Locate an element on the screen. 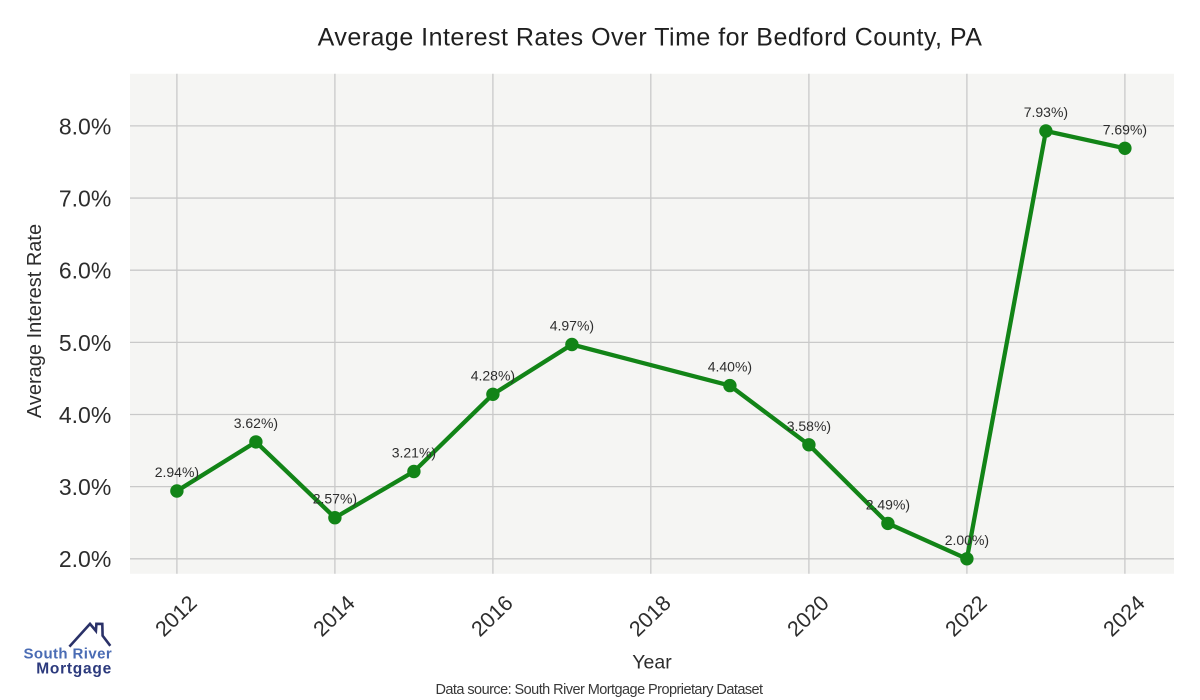 Image resolution: width=1200 pixels, height=700 pixels. svg-text: 3.62%) is located at coordinates (256, 423).